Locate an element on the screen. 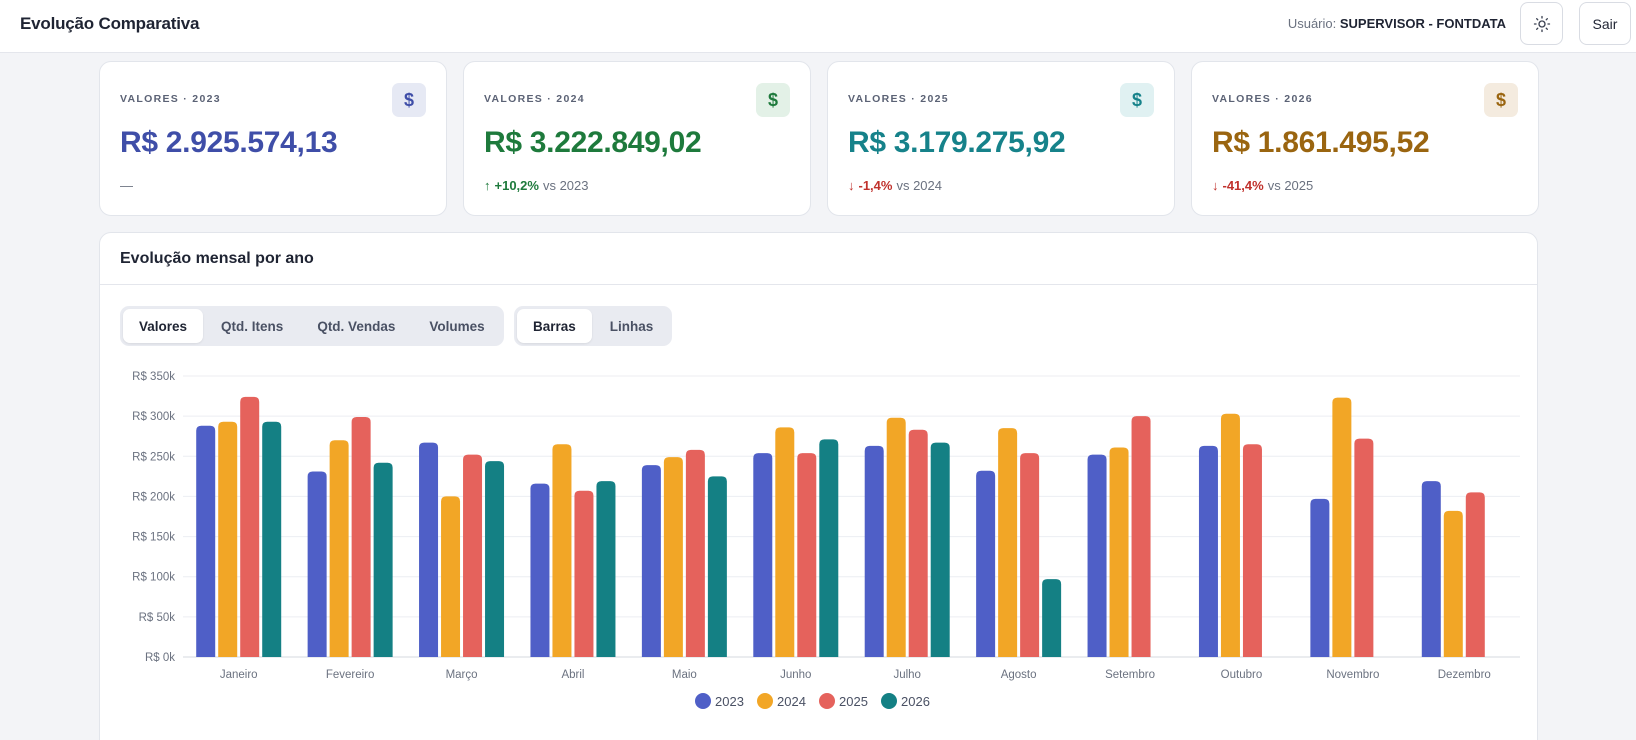  legend-item-2026: 2026 is located at coordinates (905, 701).